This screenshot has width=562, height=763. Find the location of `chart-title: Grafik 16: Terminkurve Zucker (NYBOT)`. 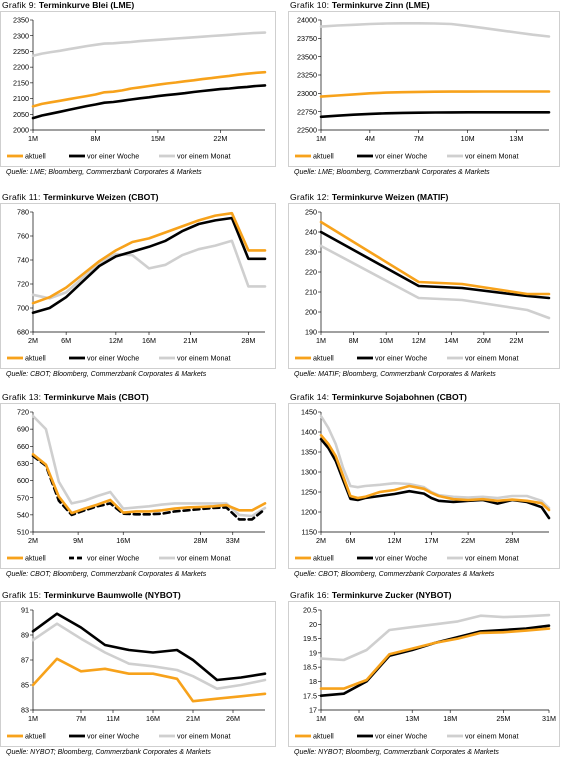

chart-title: Grafik 16: Terminkurve Zucker (NYBOT) is located at coordinates (371, 595).